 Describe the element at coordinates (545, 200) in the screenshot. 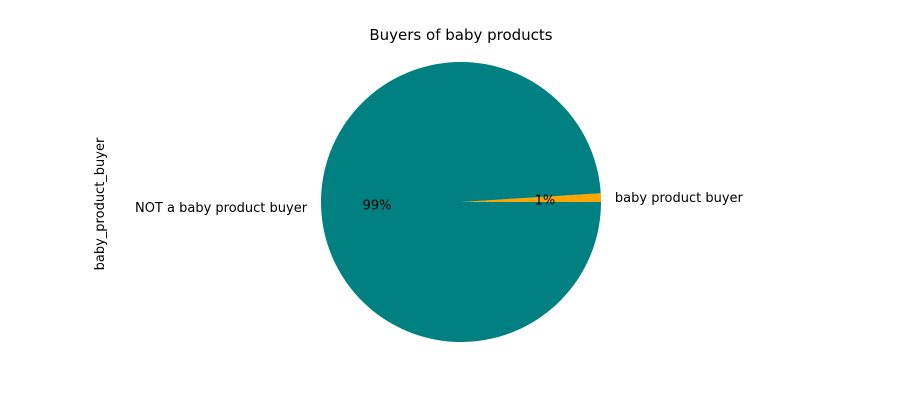

I see `slice-pct-label-0: 1%` at that location.